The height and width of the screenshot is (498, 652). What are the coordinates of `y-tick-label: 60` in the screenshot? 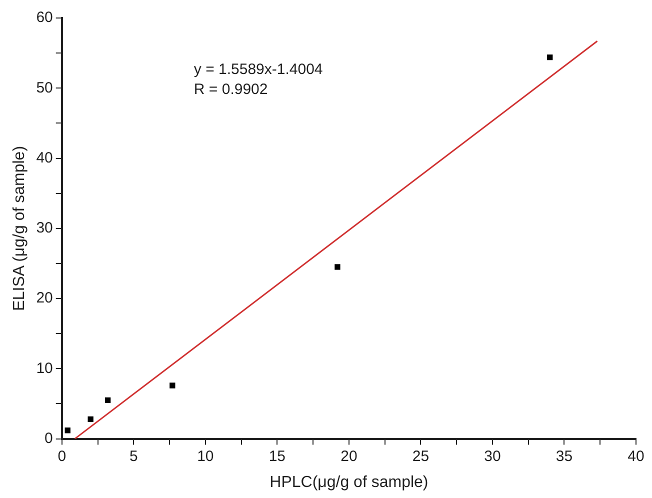 It's located at (44, 17).